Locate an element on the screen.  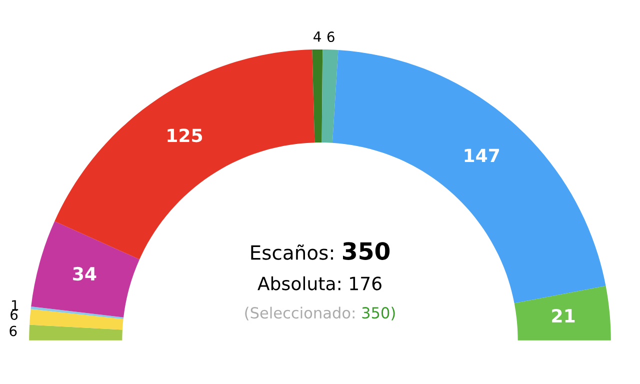
text: Escaños: 350 is located at coordinates (320, 251).